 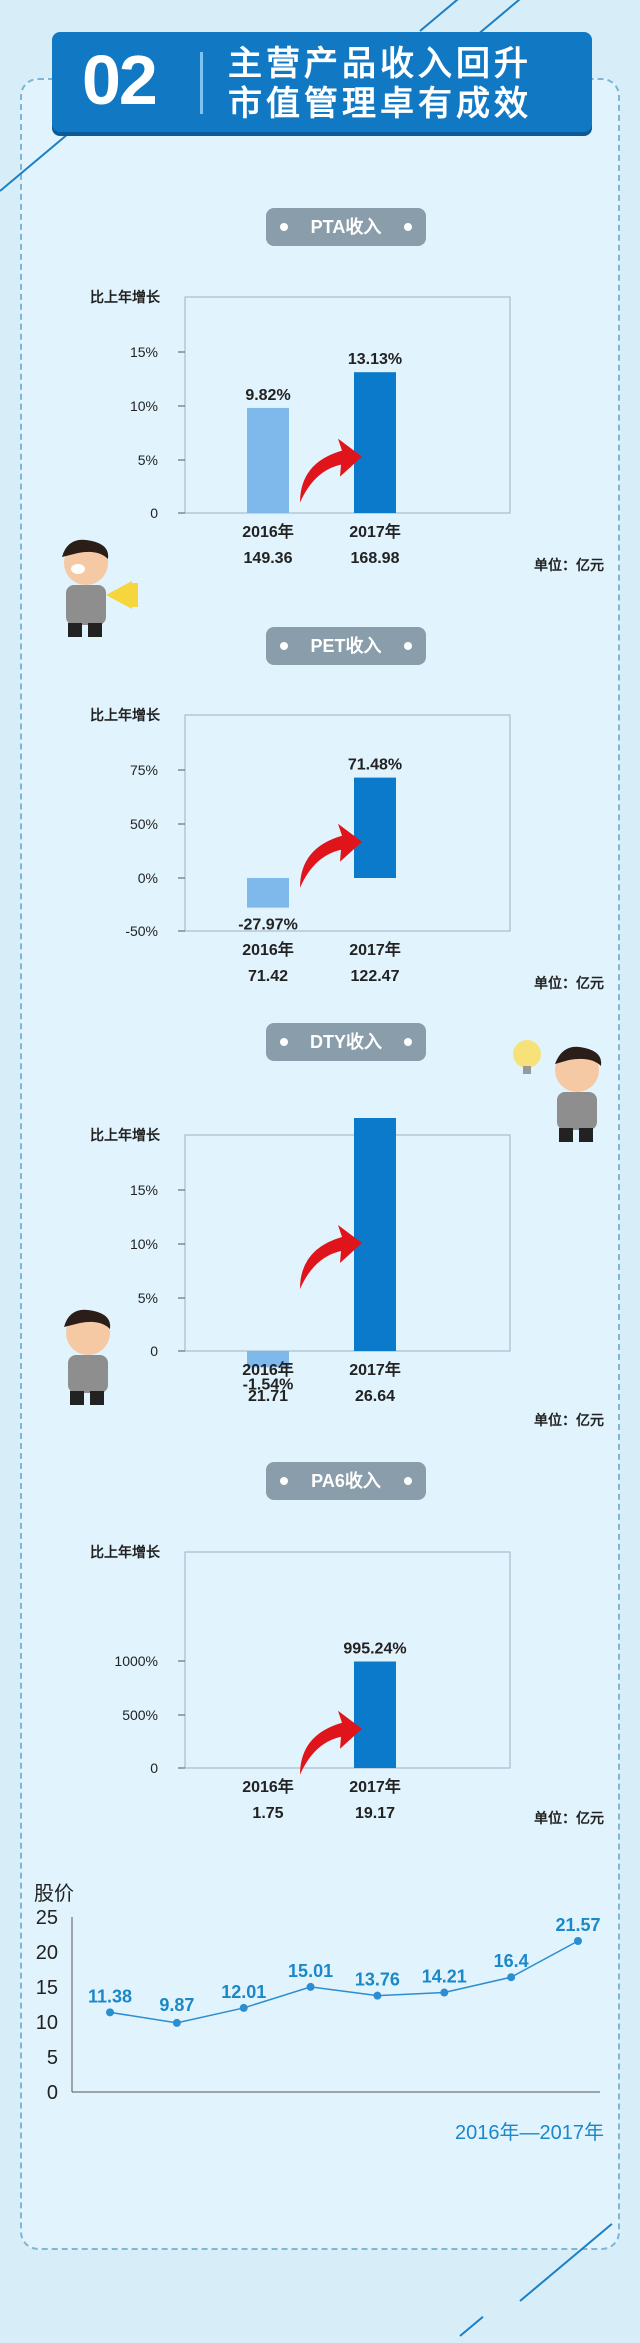 What do you see at coordinates (47, 2023) in the screenshot?
I see `y-tick-label: 10` at bounding box center [47, 2023].